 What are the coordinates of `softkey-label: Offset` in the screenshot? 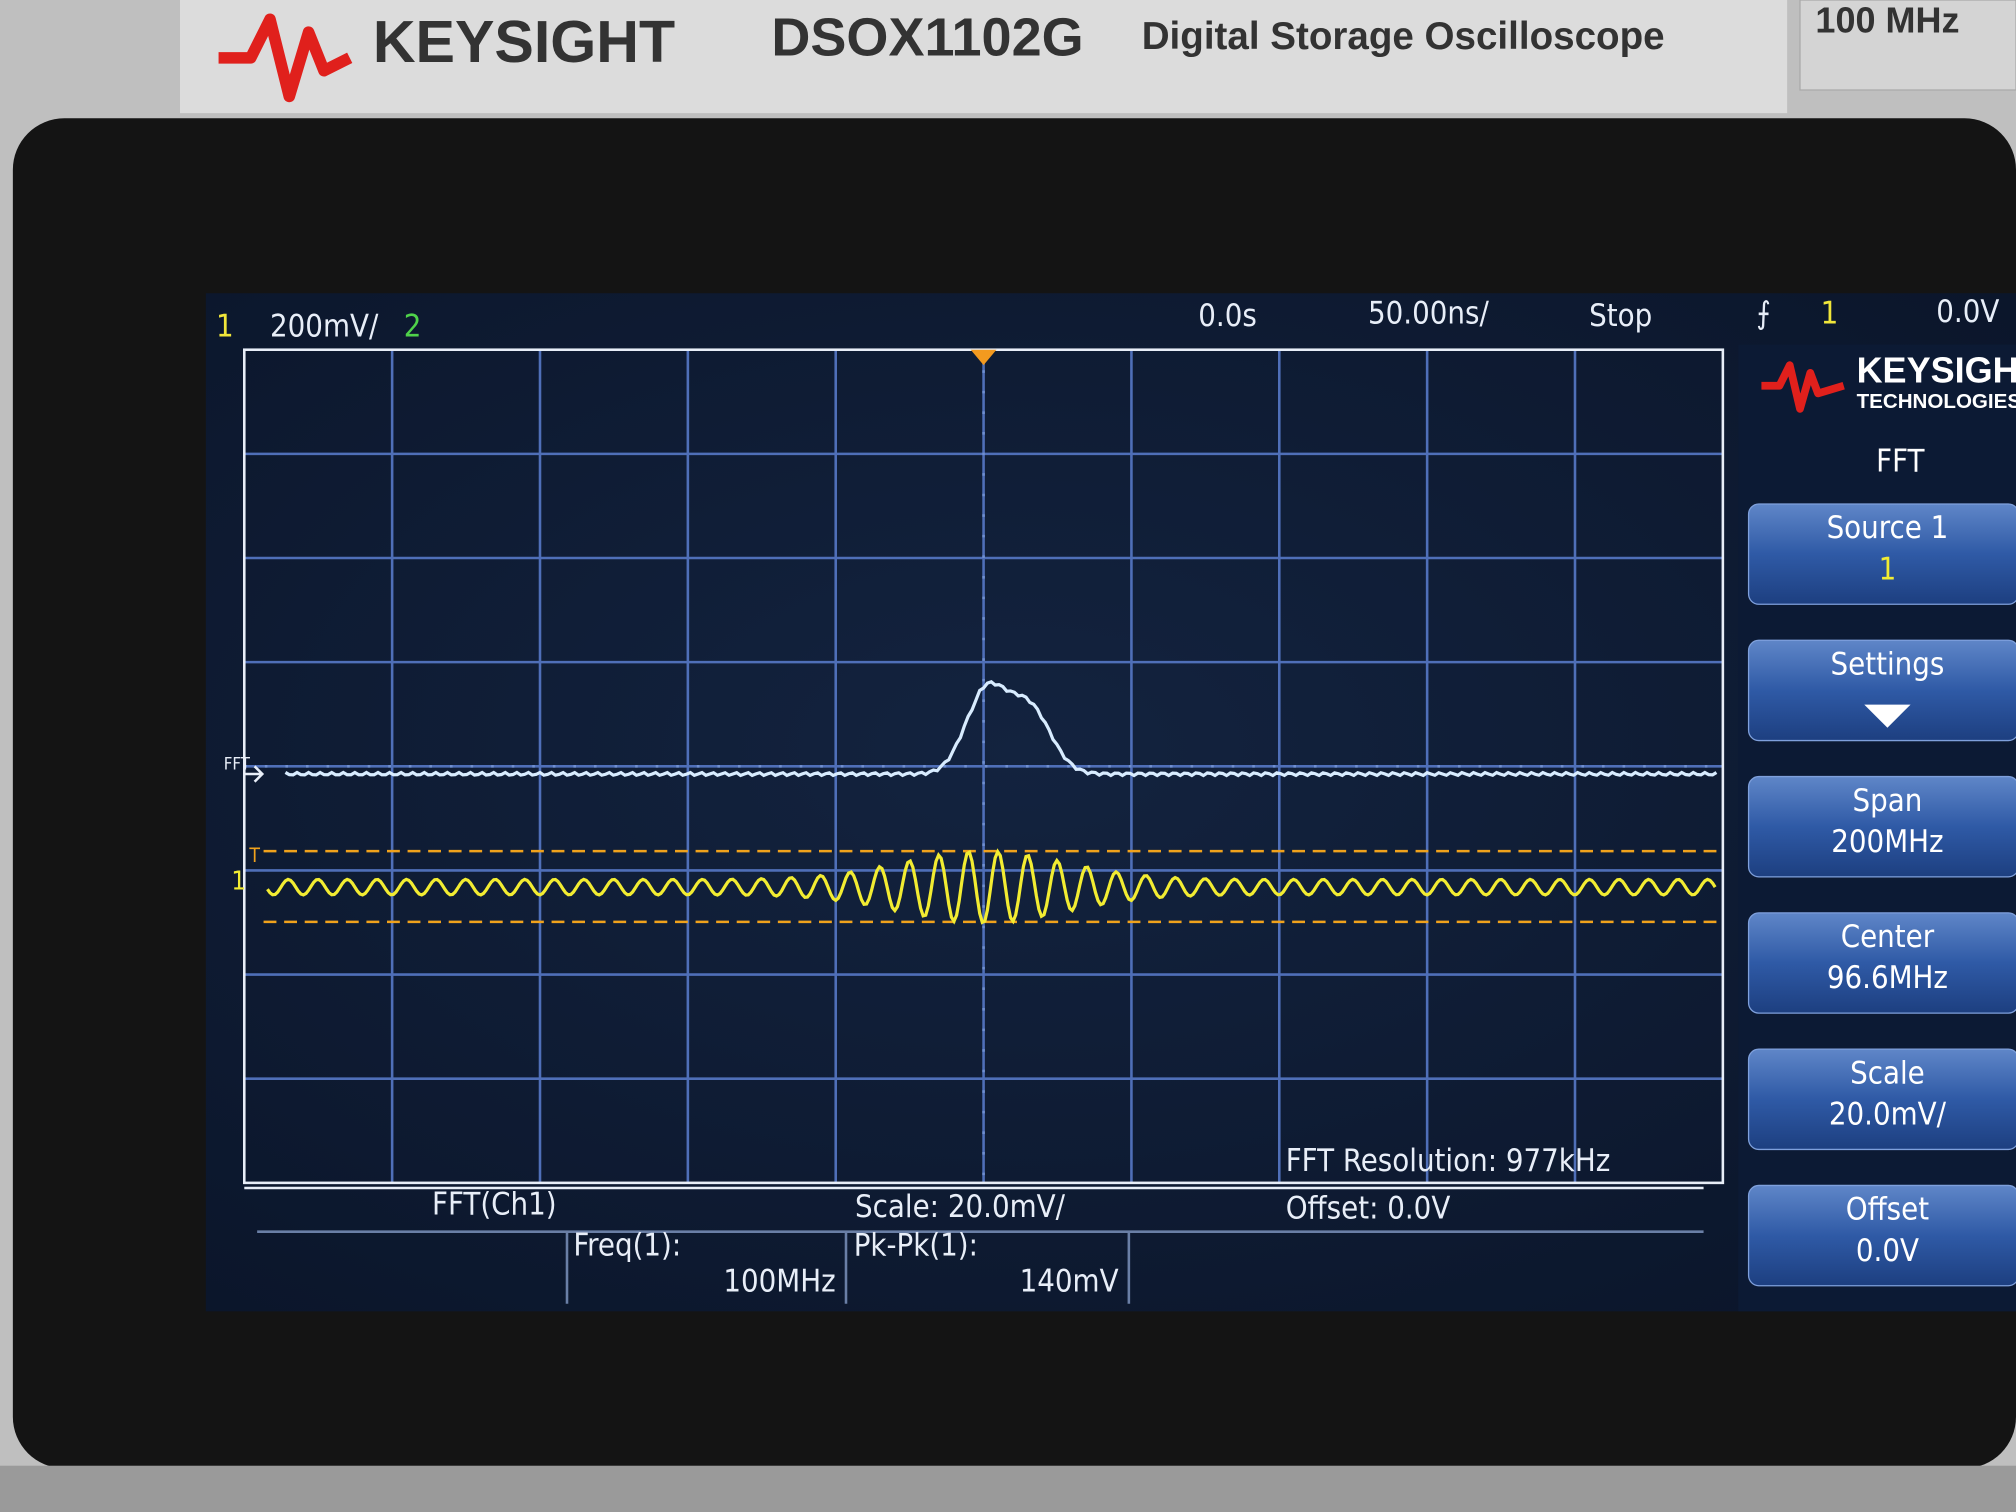 It's located at (1887, 1210).